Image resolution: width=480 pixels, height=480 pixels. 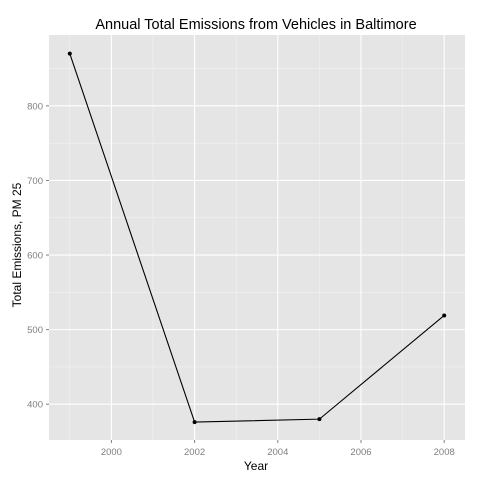 What do you see at coordinates (17, 244) in the screenshot?
I see `y-axis-title: Total Emissions, PM 25` at bounding box center [17, 244].